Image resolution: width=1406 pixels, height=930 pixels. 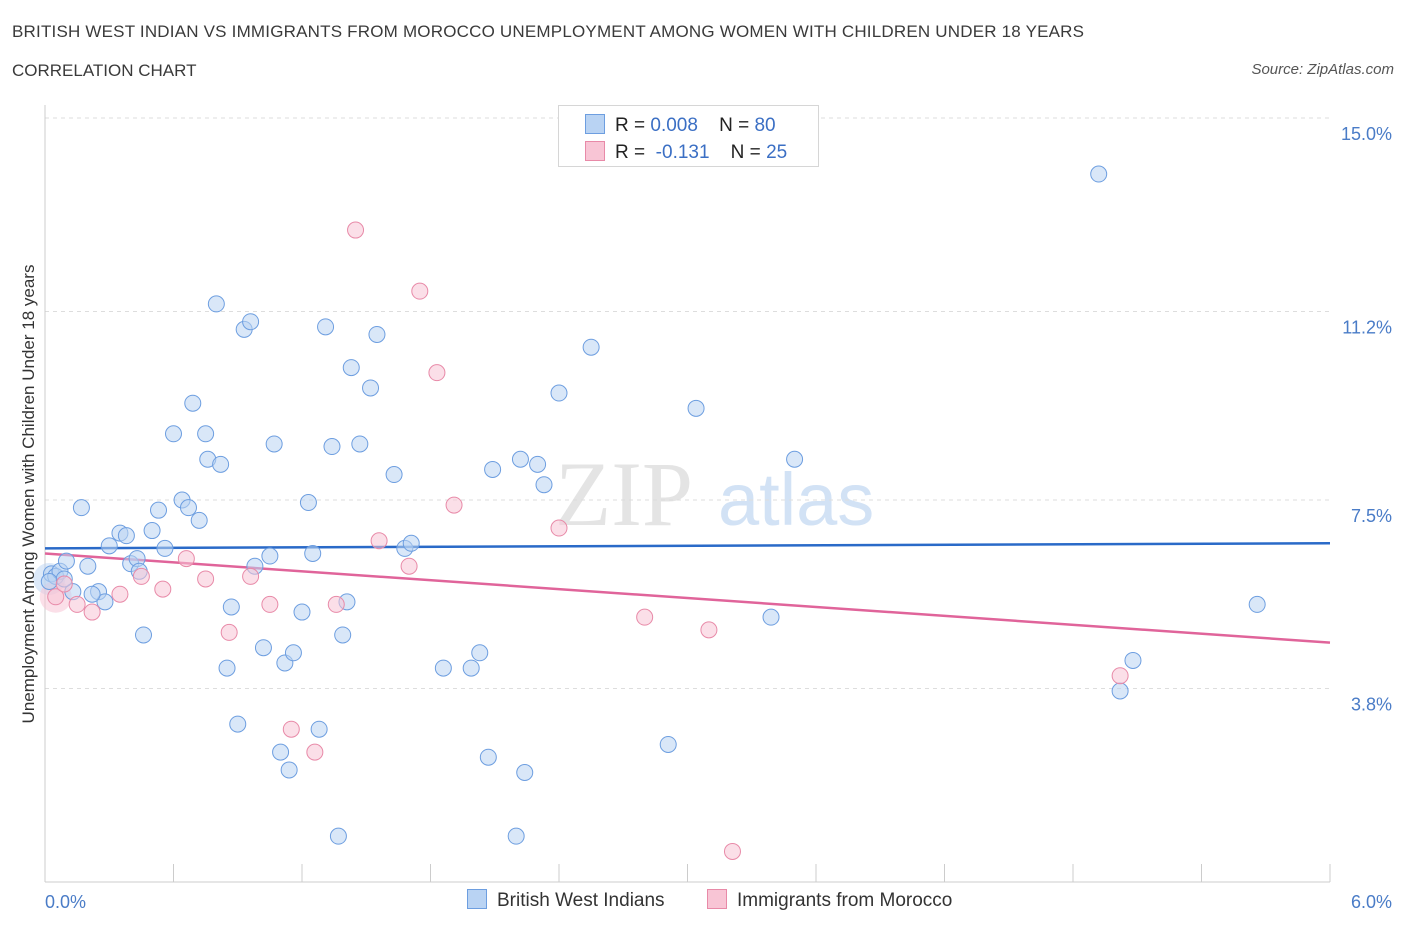 I want to click on chart-subtitle: CORRELATION CHART, so click(x=104, y=70).